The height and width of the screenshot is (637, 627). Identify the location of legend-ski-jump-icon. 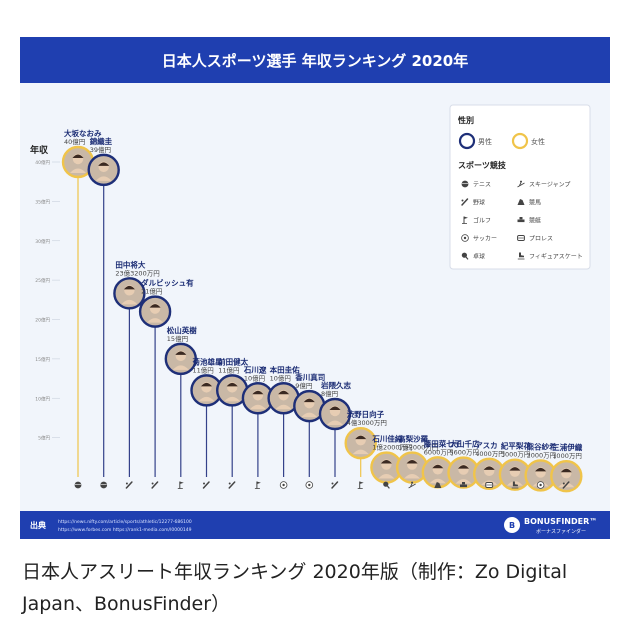
(521, 184).